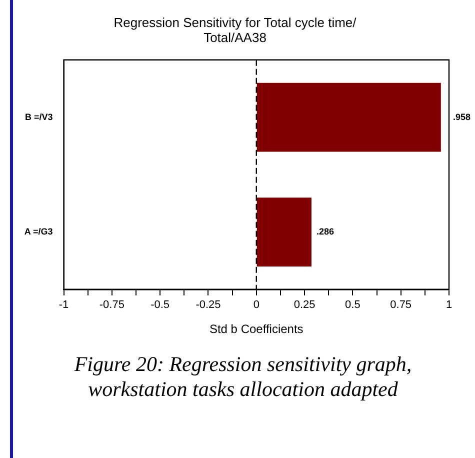 Image resolution: width=475 pixels, height=458 pixels. What do you see at coordinates (111, 305) in the screenshot?
I see `x-tick-label: -0.75` at bounding box center [111, 305].